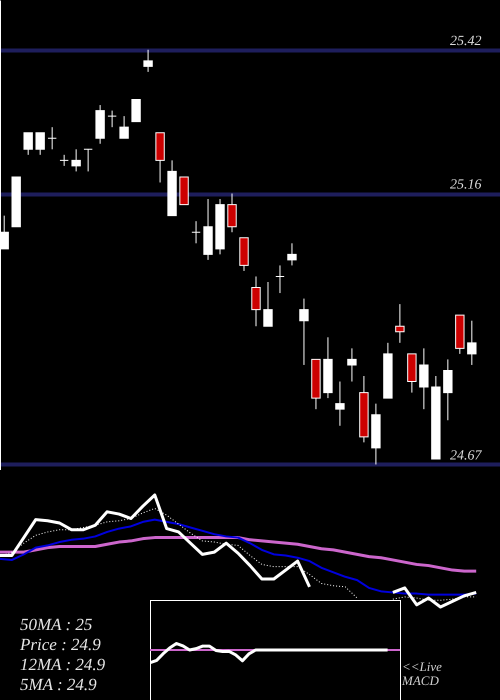 This screenshot has width=500, height=700. What do you see at coordinates (56, 624) in the screenshot?
I see `text: 50MA : 25` at bounding box center [56, 624].